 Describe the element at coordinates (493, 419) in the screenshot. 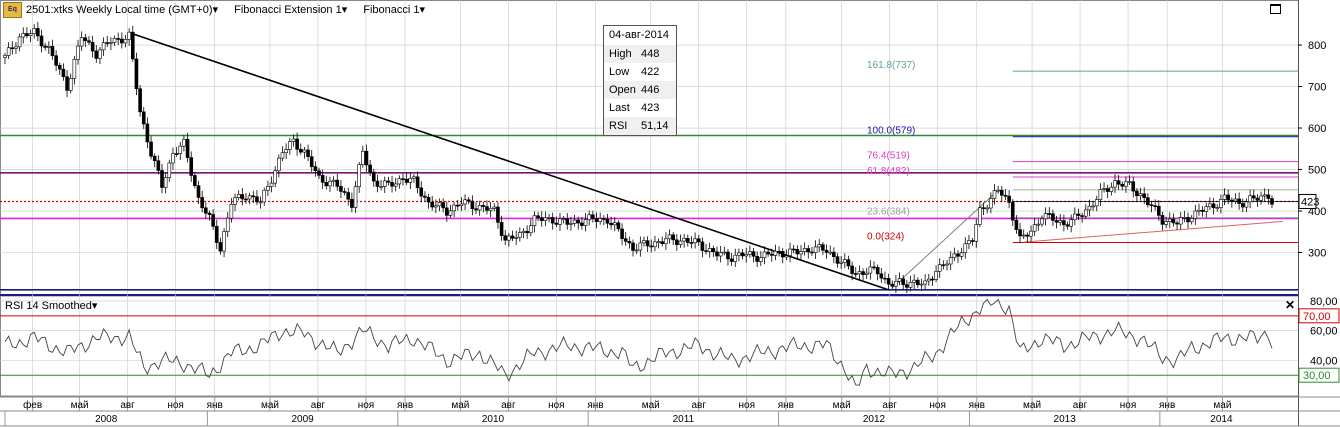

I see `year-label: 2010` at that location.